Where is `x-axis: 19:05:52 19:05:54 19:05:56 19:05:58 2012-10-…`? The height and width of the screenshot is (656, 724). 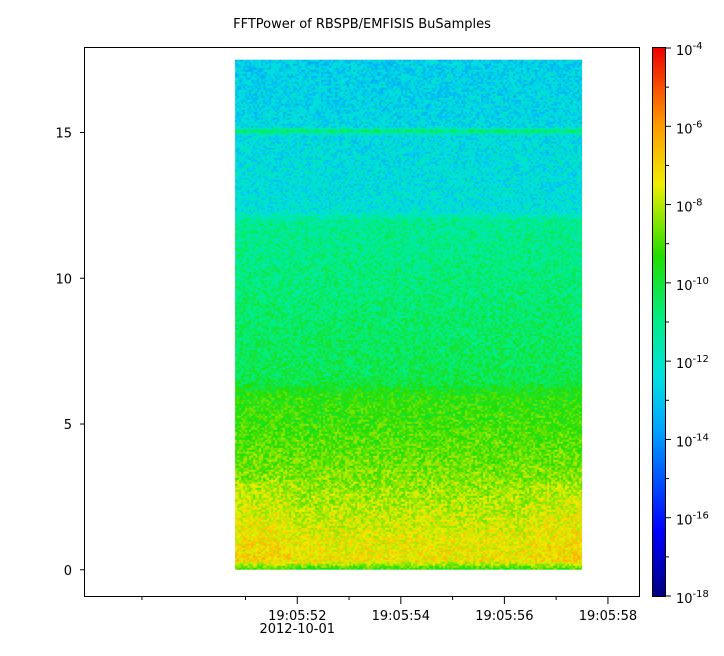
x-axis: 19:05:52 19:05:54 19:05:56 19:05:58 2012-10-… is located at coordinates (389, 616).